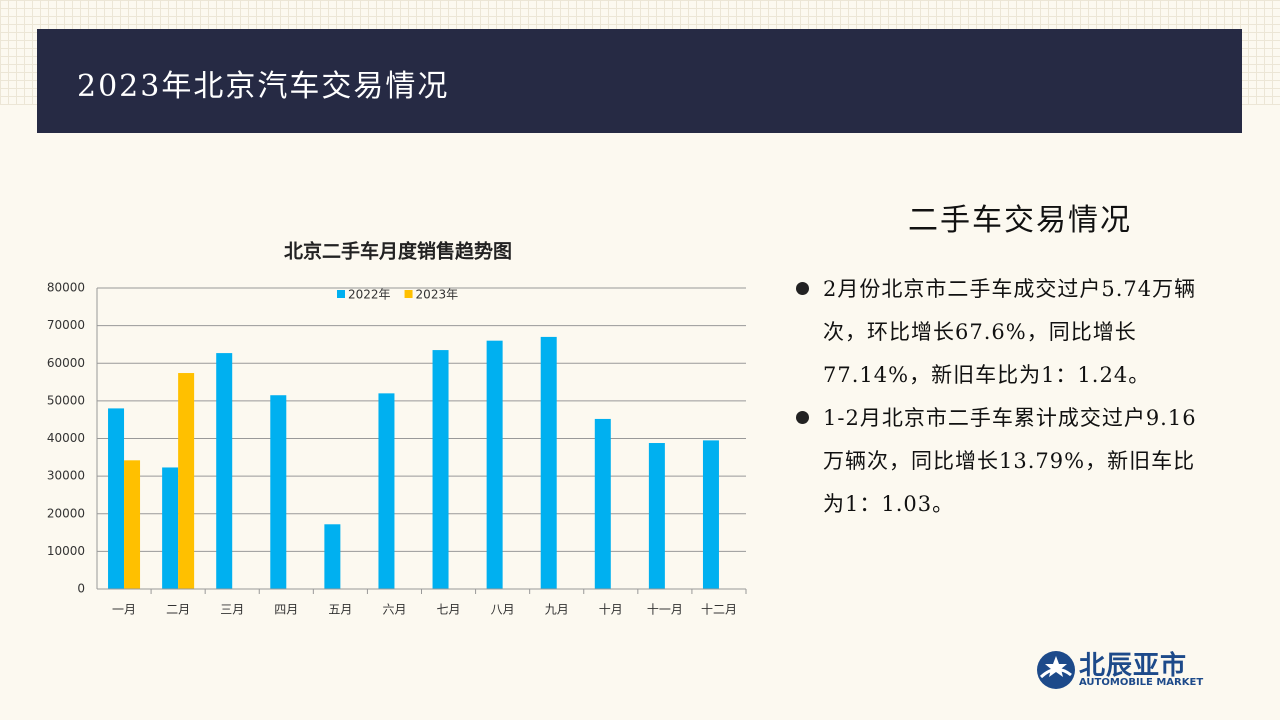  I want to click on logo: 北辰亚市 AUTOMOBILE MARKET, so click(1125, 669).